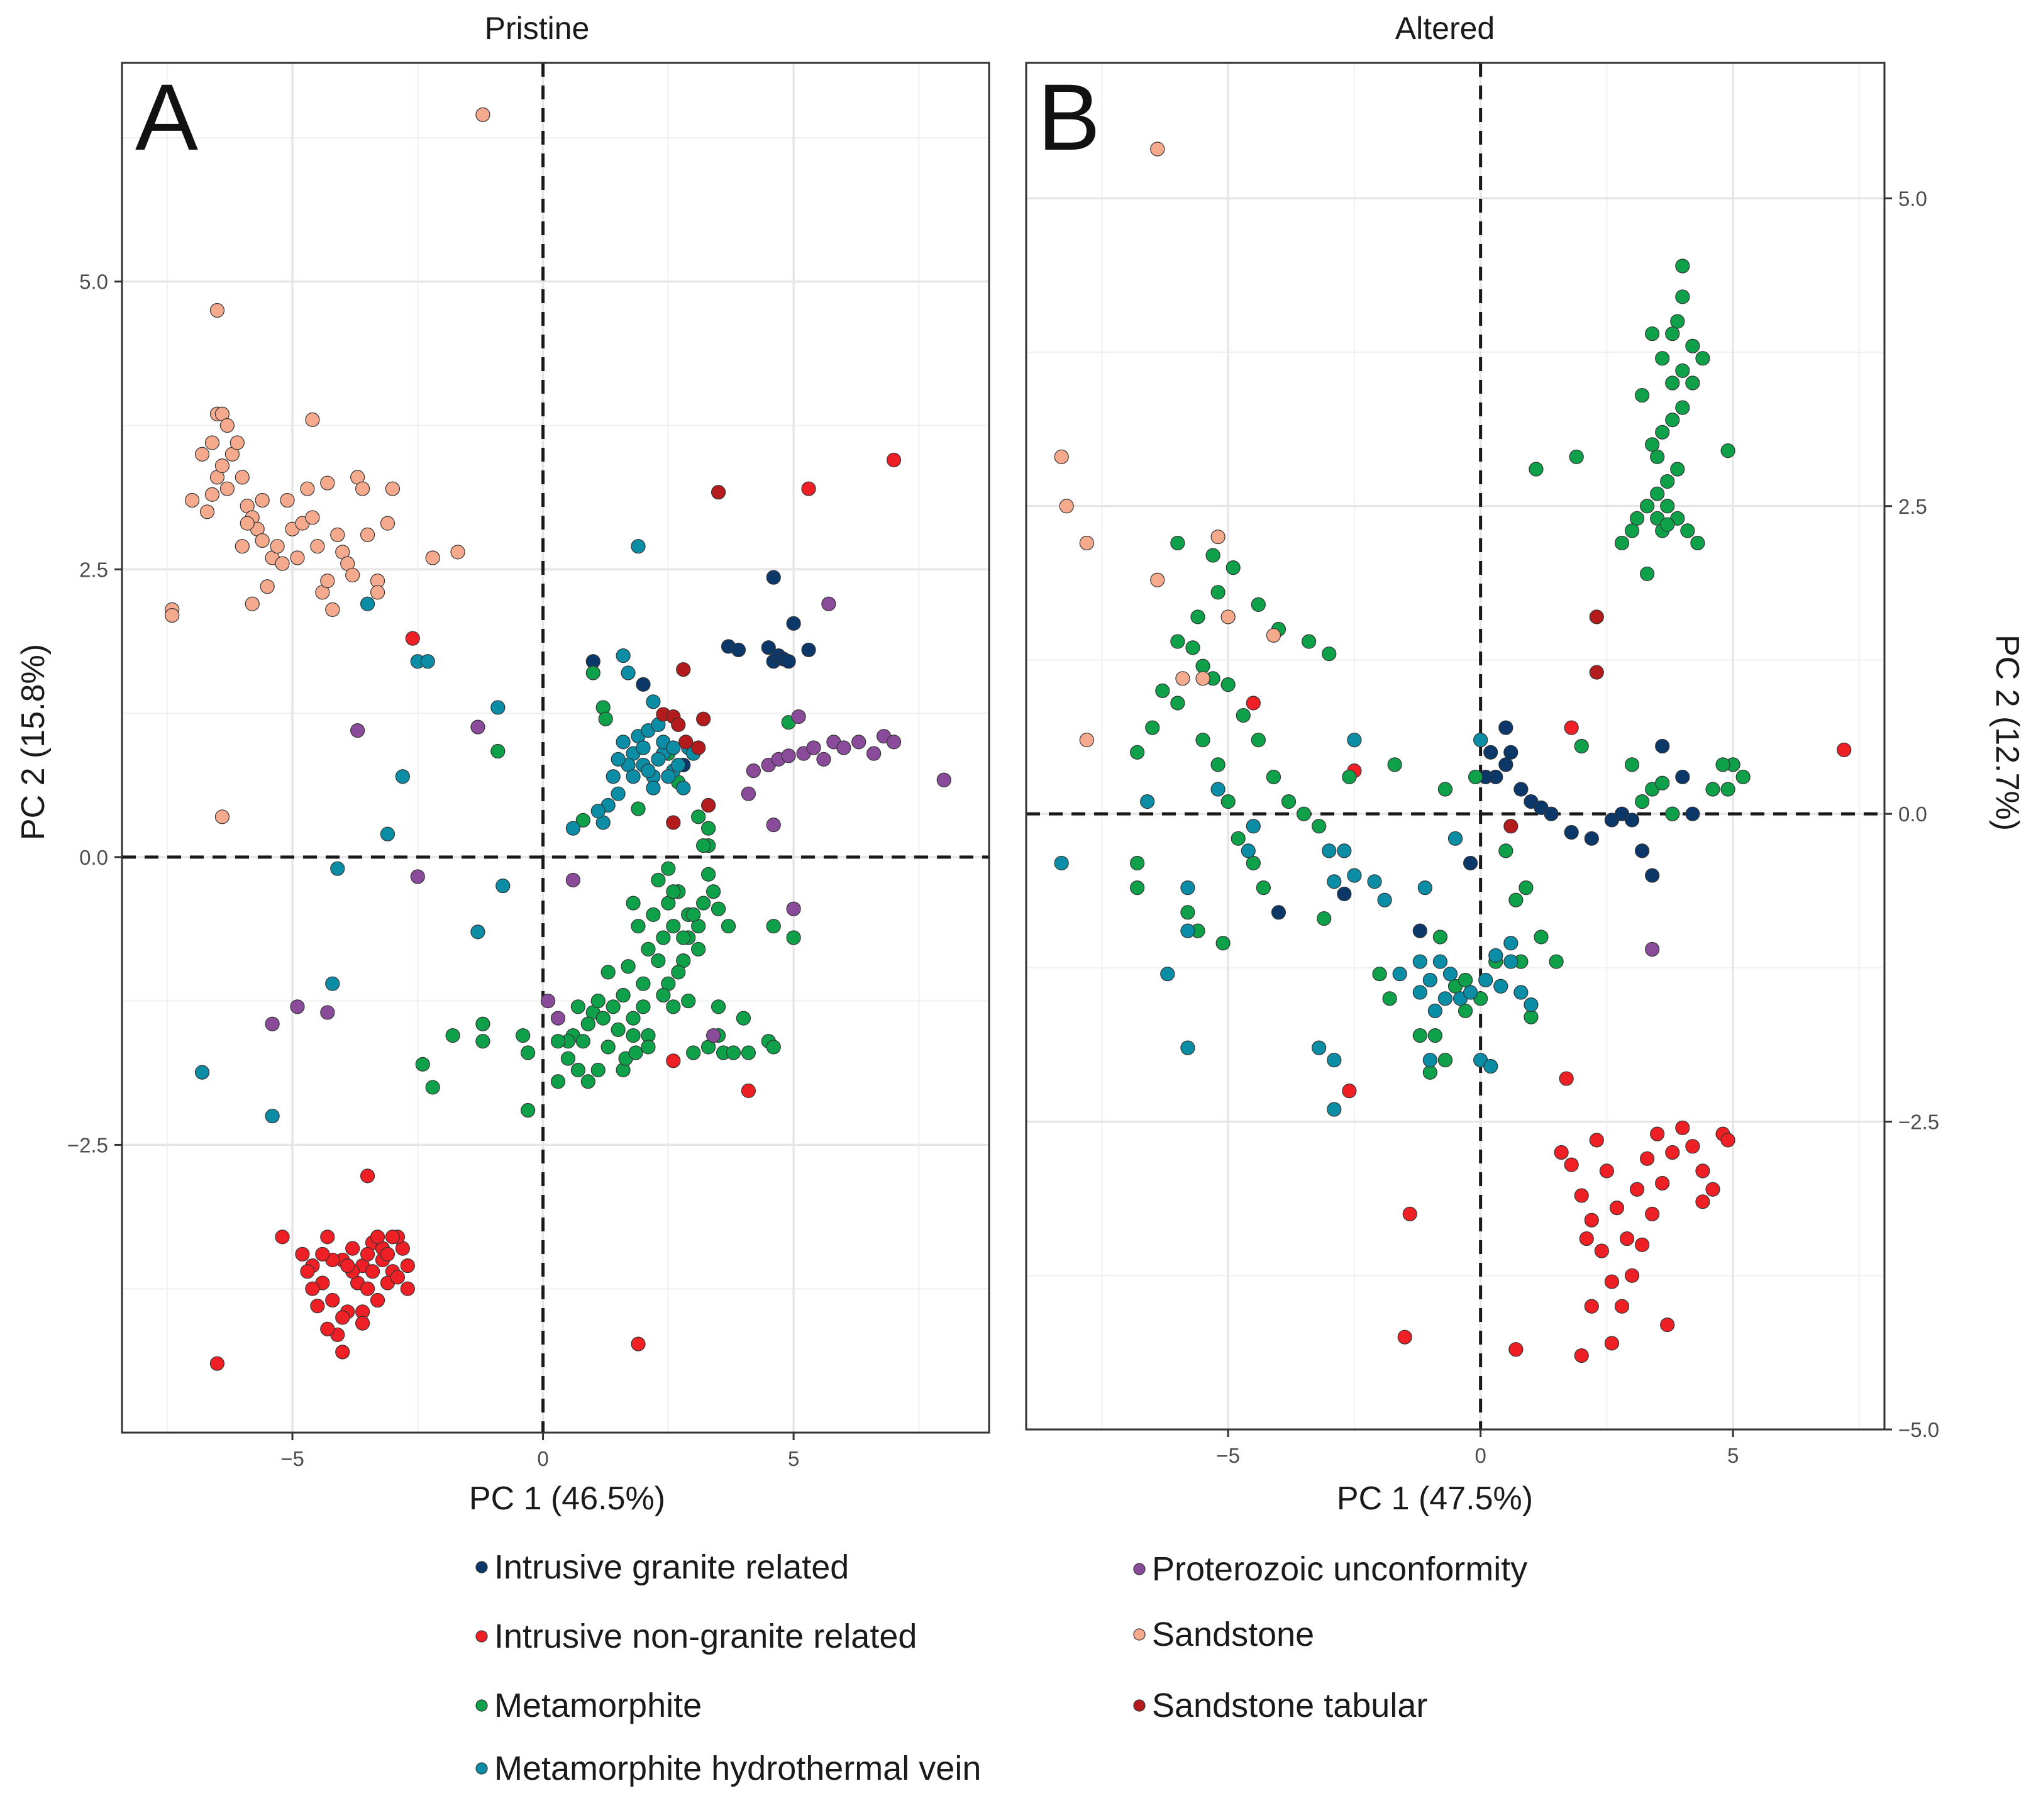  What do you see at coordinates (447, 831) in the screenshot?
I see `series-metamorphite-hydrothermal-vein` at bounding box center [447, 831].